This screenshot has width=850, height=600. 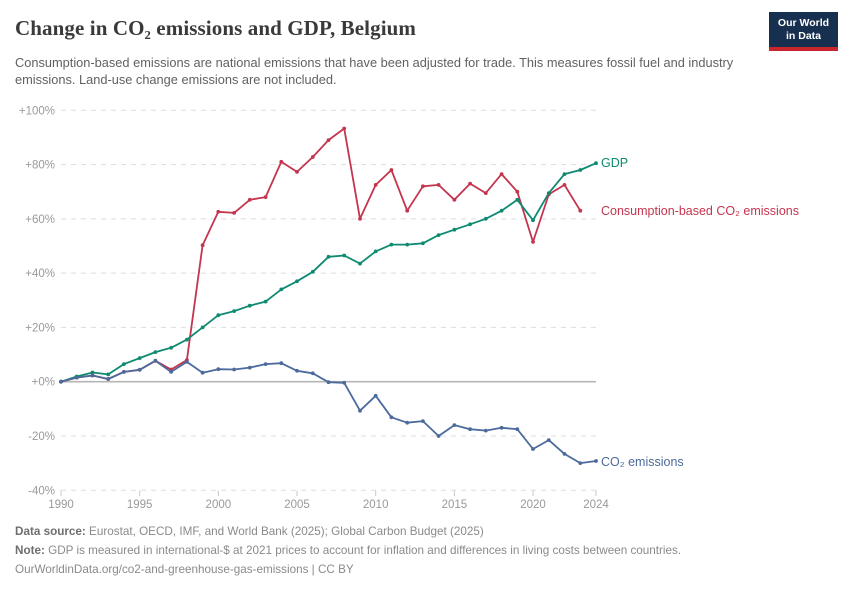 What do you see at coordinates (803, 36) in the screenshot?
I see `owid-logo-line2: in Data` at bounding box center [803, 36].